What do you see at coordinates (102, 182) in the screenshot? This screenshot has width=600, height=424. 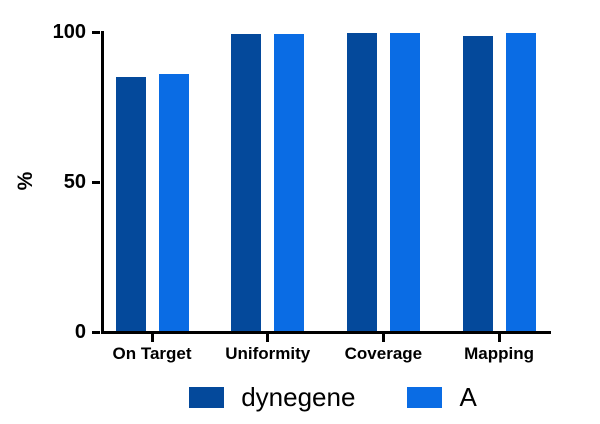 I see `y-axis-line` at bounding box center [102, 182].